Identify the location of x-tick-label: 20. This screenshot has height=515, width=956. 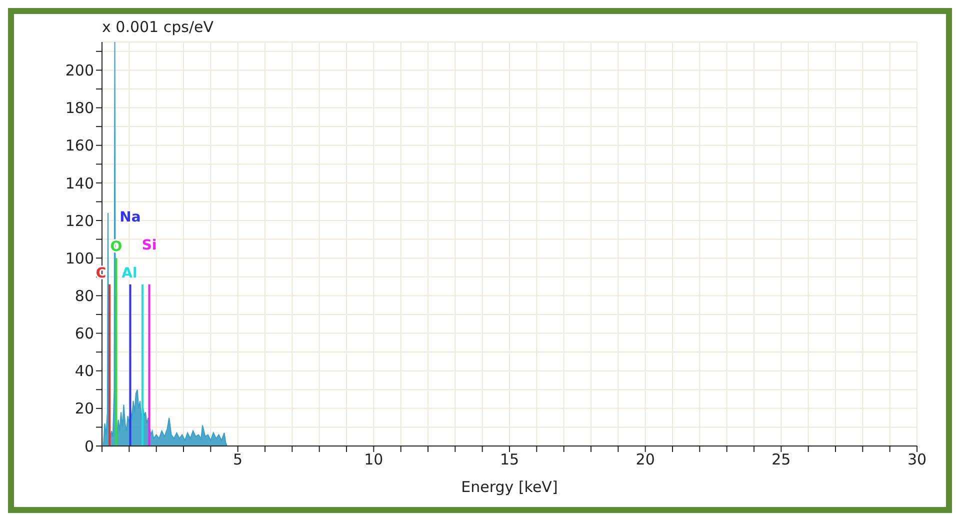
(645, 459).